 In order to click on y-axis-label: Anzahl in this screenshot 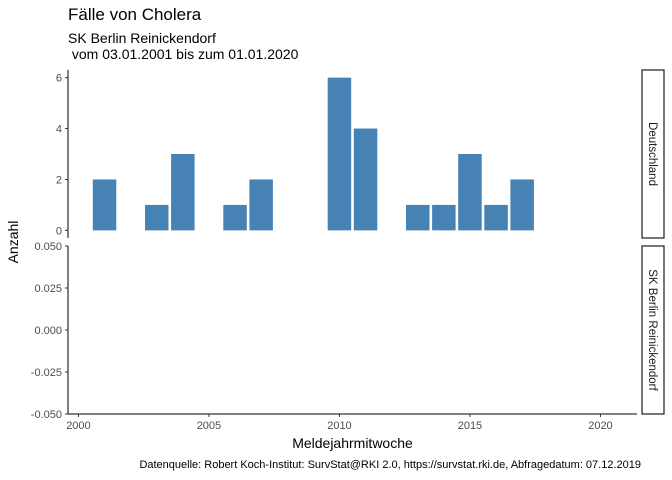, I will do `click(13, 242)`.